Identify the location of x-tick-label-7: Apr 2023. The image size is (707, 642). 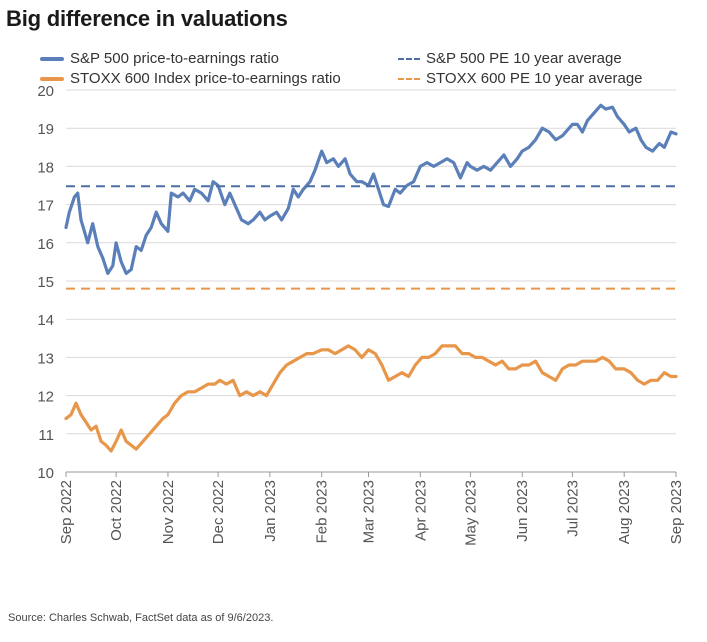
(420, 510).